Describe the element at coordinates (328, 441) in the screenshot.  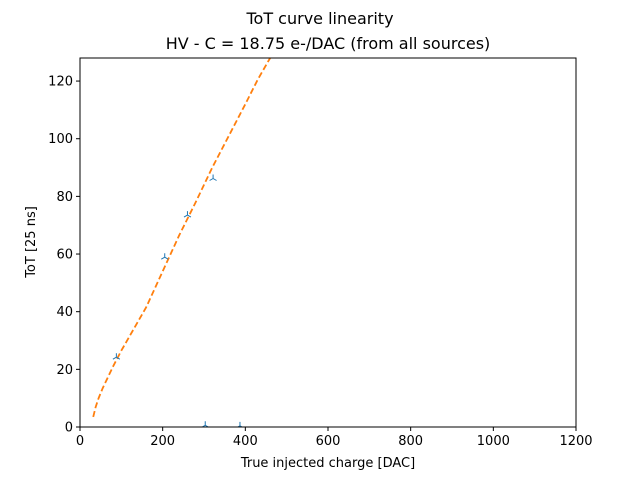
I see `x-tick-label: 600` at that location.